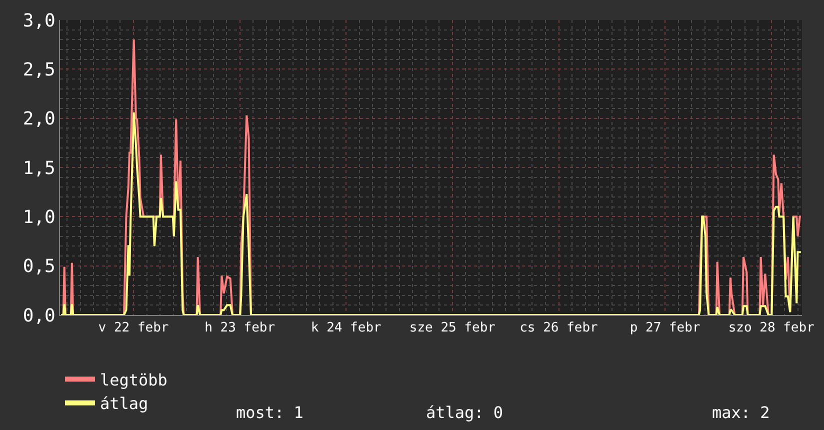 The image size is (824, 430). Describe the element at coordinates (346, 328) in the screenshot. I see `x-tick-label: k 24 febr` at that location.